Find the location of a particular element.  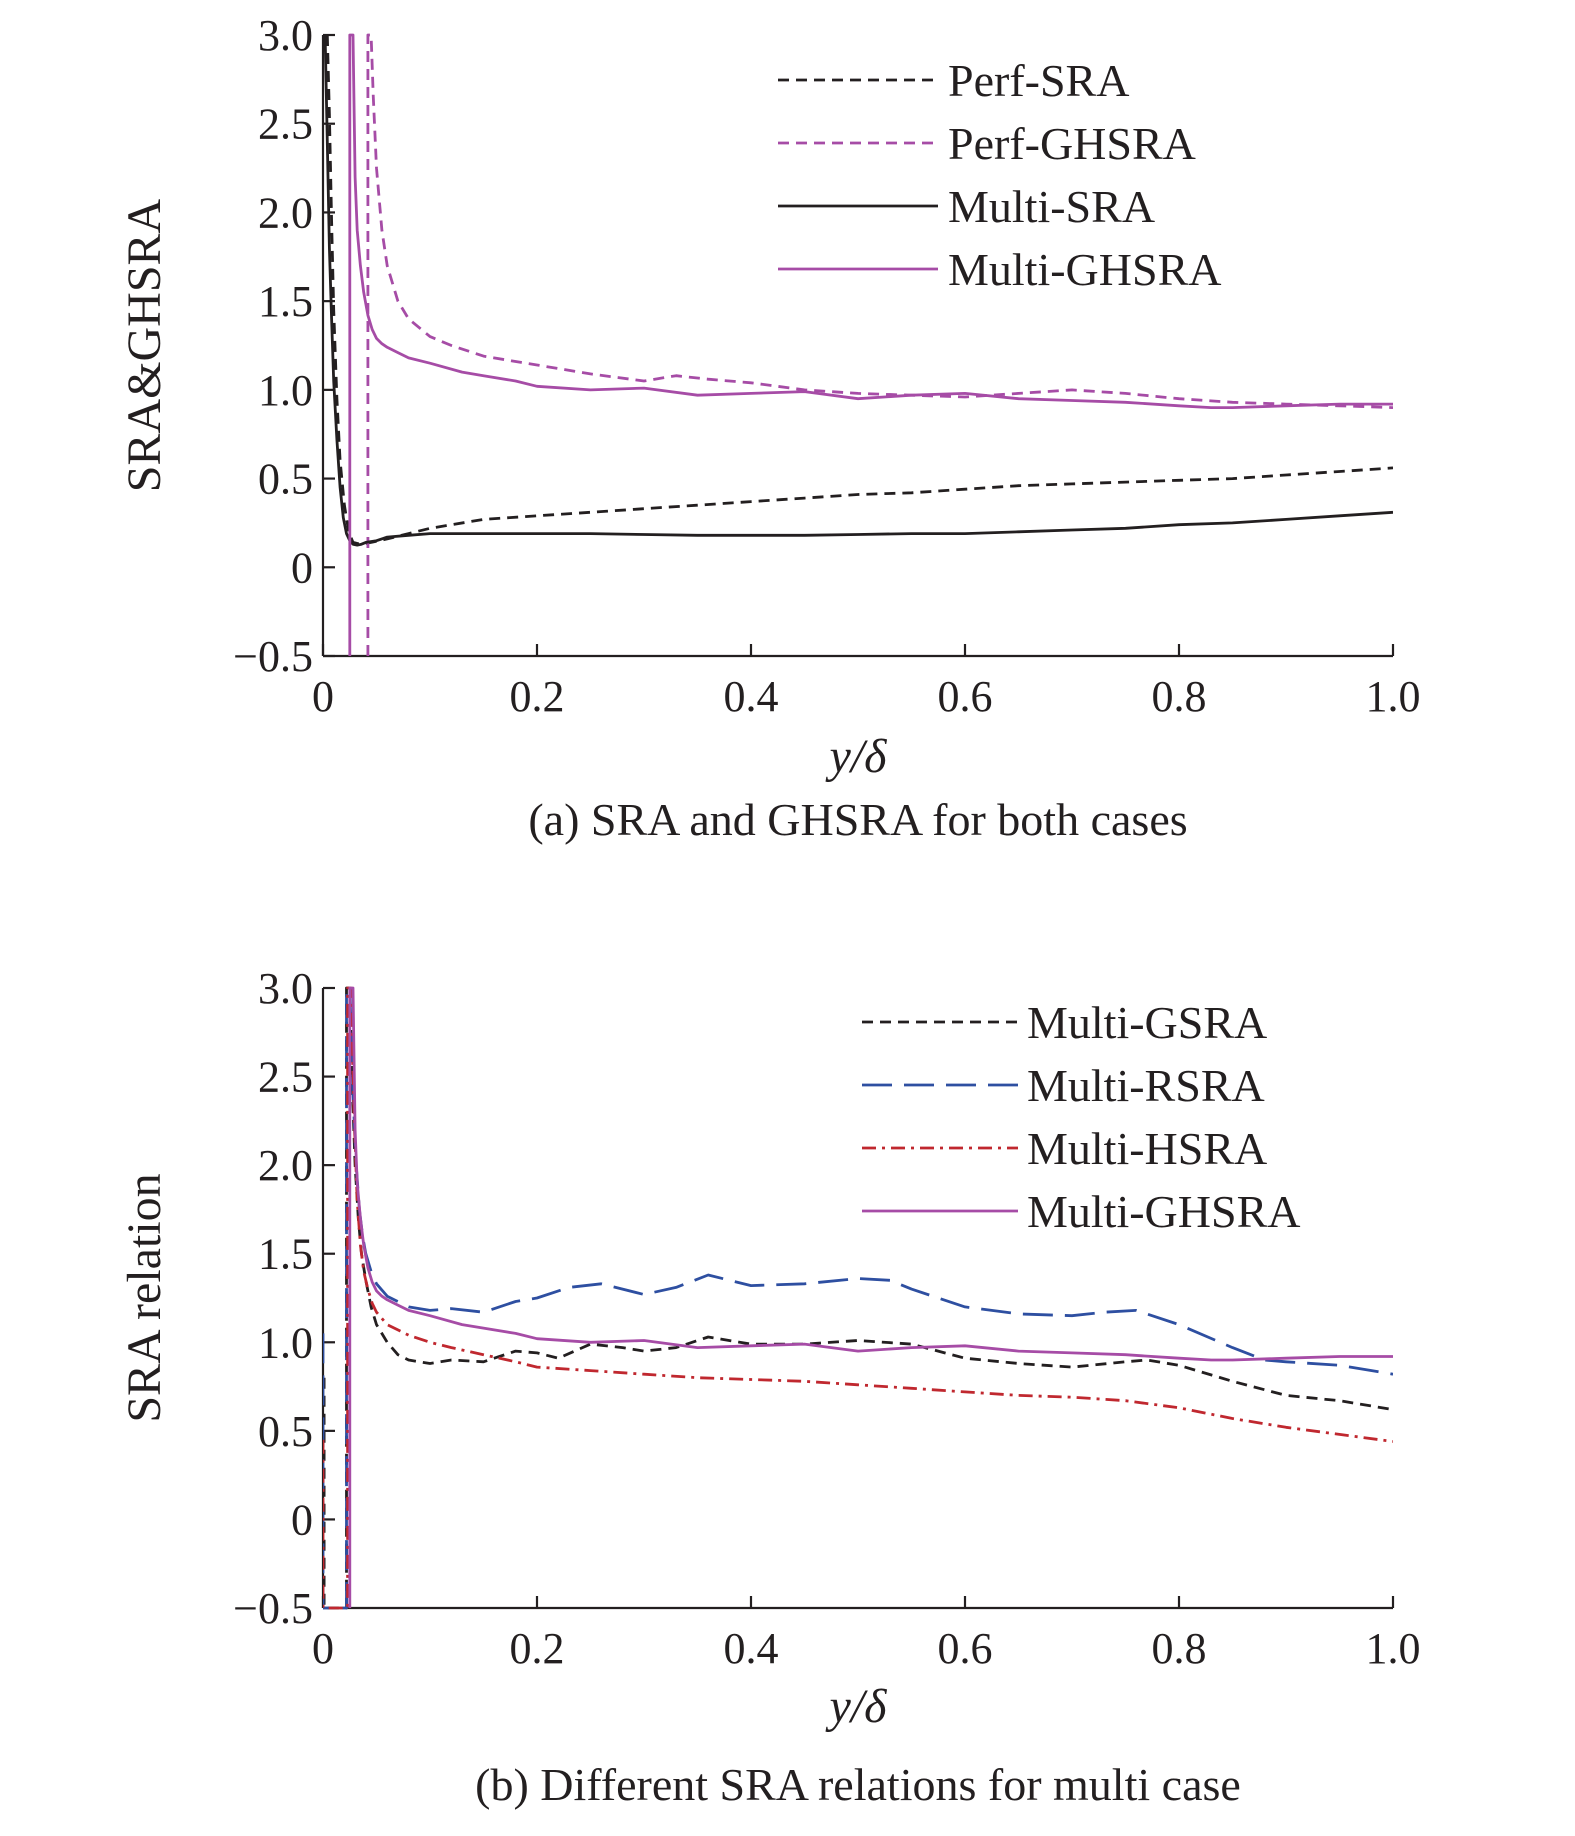

y-axis-label-a: SRA&GHSRA is located at coordinates (144, 345).